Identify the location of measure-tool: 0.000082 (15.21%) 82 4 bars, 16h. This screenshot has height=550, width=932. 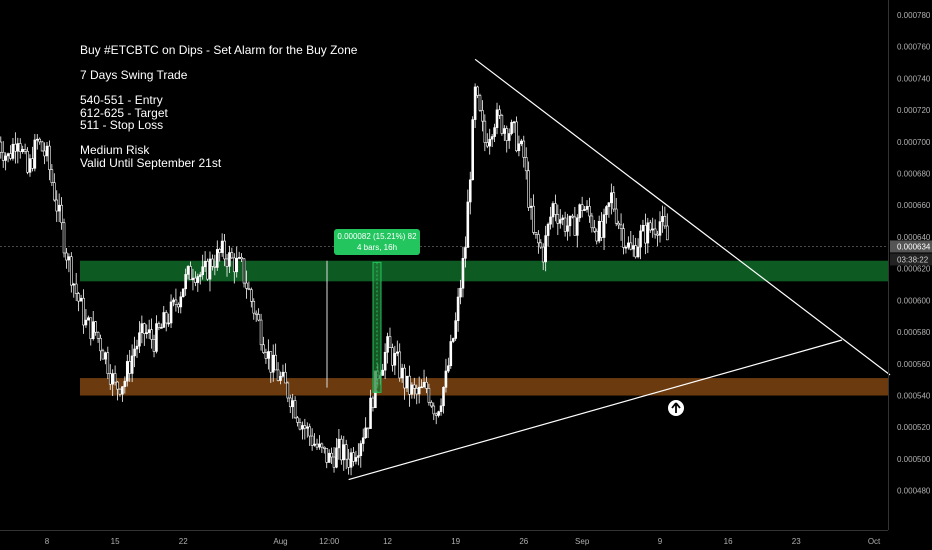
(373, 311).